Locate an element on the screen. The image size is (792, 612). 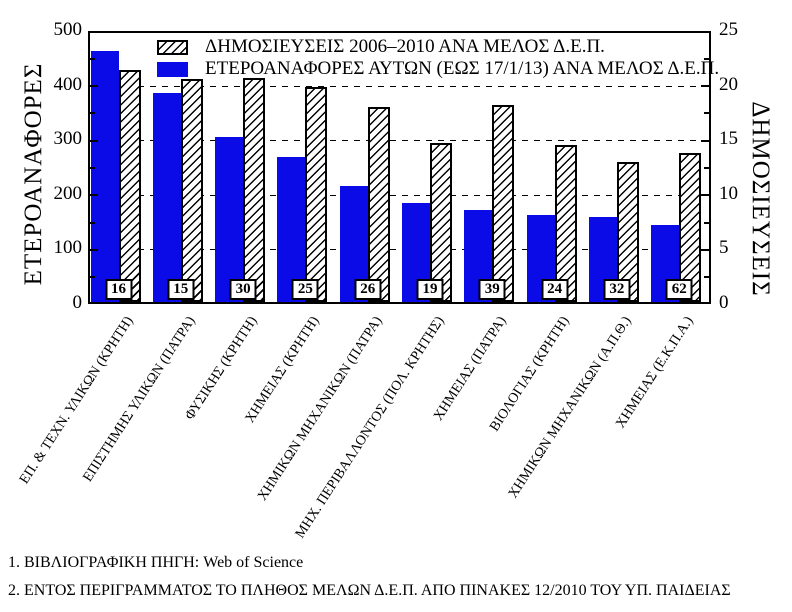
dep-count-badge: 62 is located at coordinates (679, 289).